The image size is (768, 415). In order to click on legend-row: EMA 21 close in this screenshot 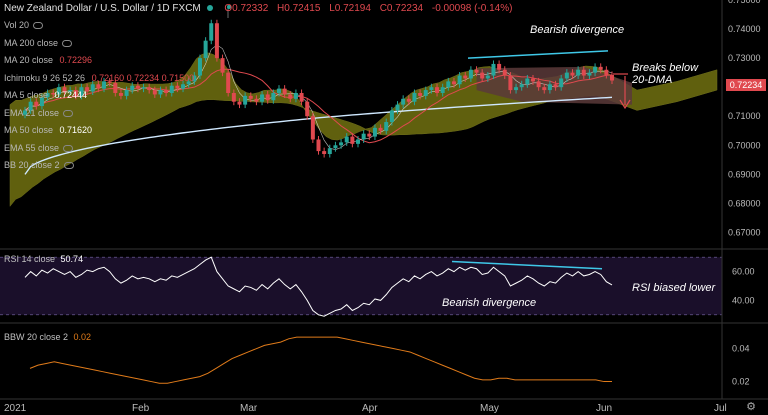, I will do `click(39, 113)`.